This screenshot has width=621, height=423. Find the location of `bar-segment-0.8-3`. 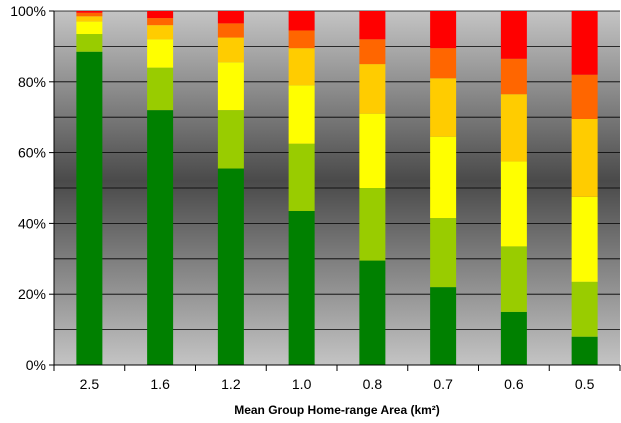

bar-segment-0.8-3 is located at coordinates (372, 150).